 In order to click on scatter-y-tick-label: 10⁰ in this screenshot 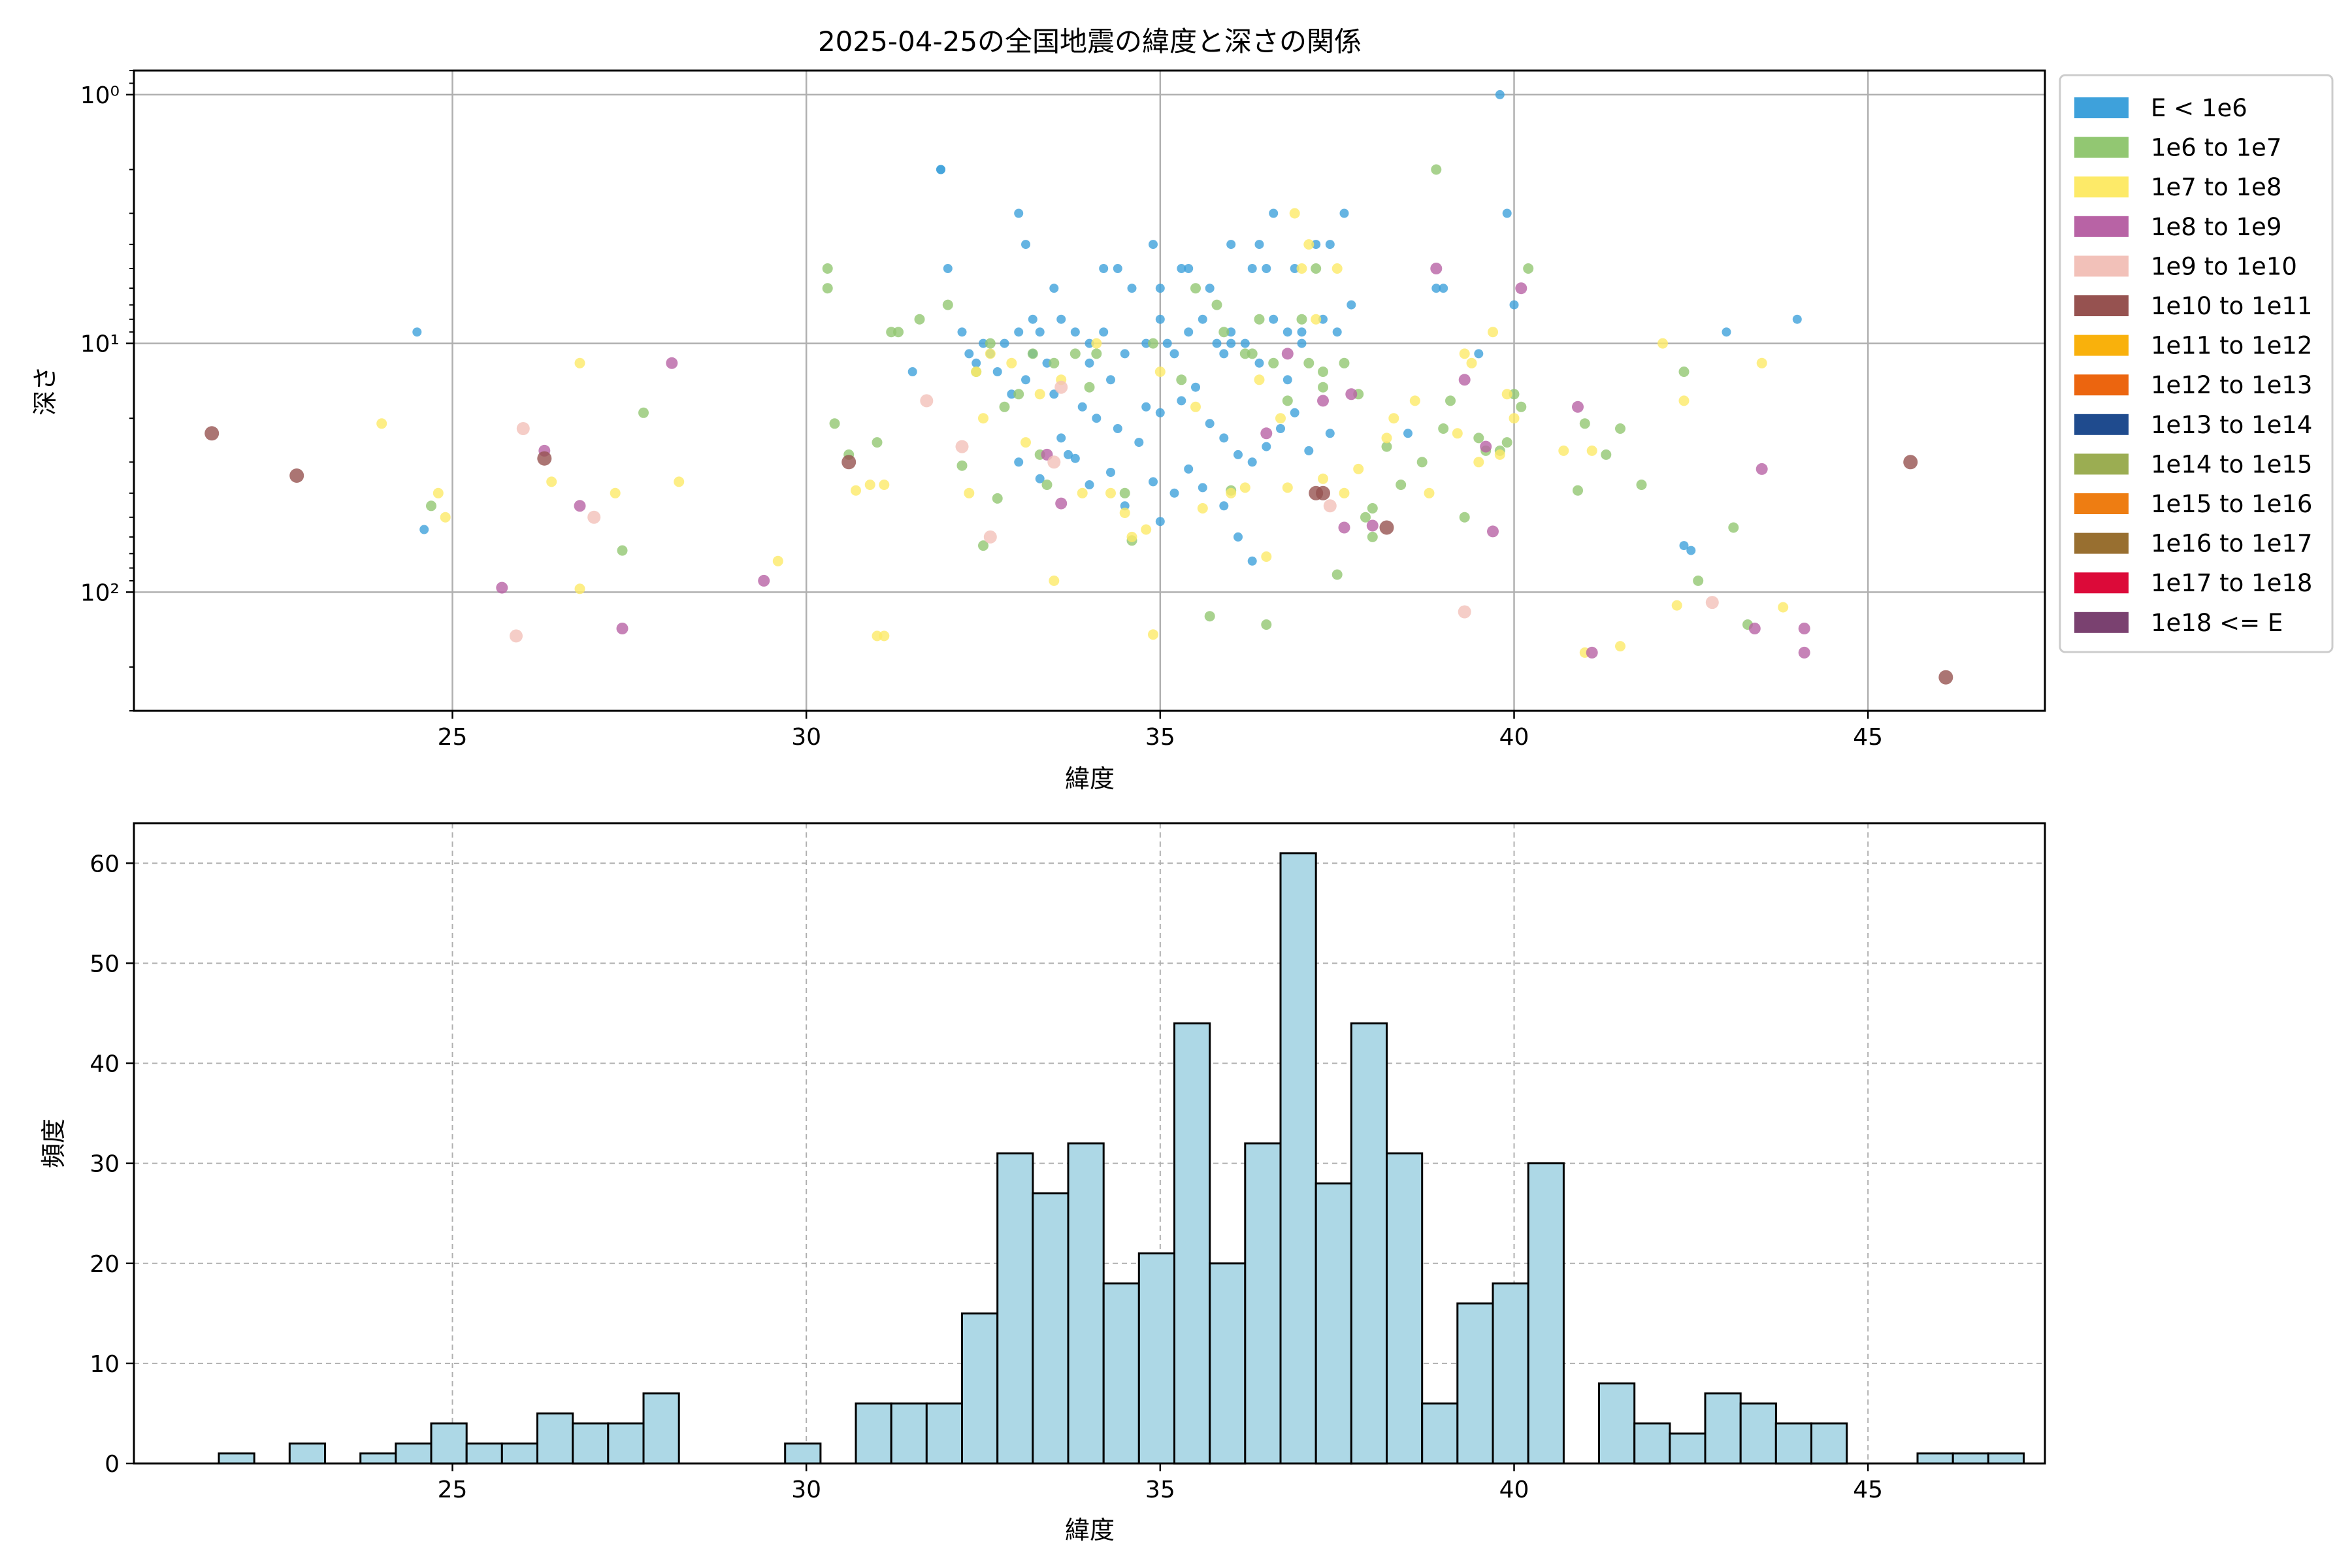, I will do `click(100, 95)`.